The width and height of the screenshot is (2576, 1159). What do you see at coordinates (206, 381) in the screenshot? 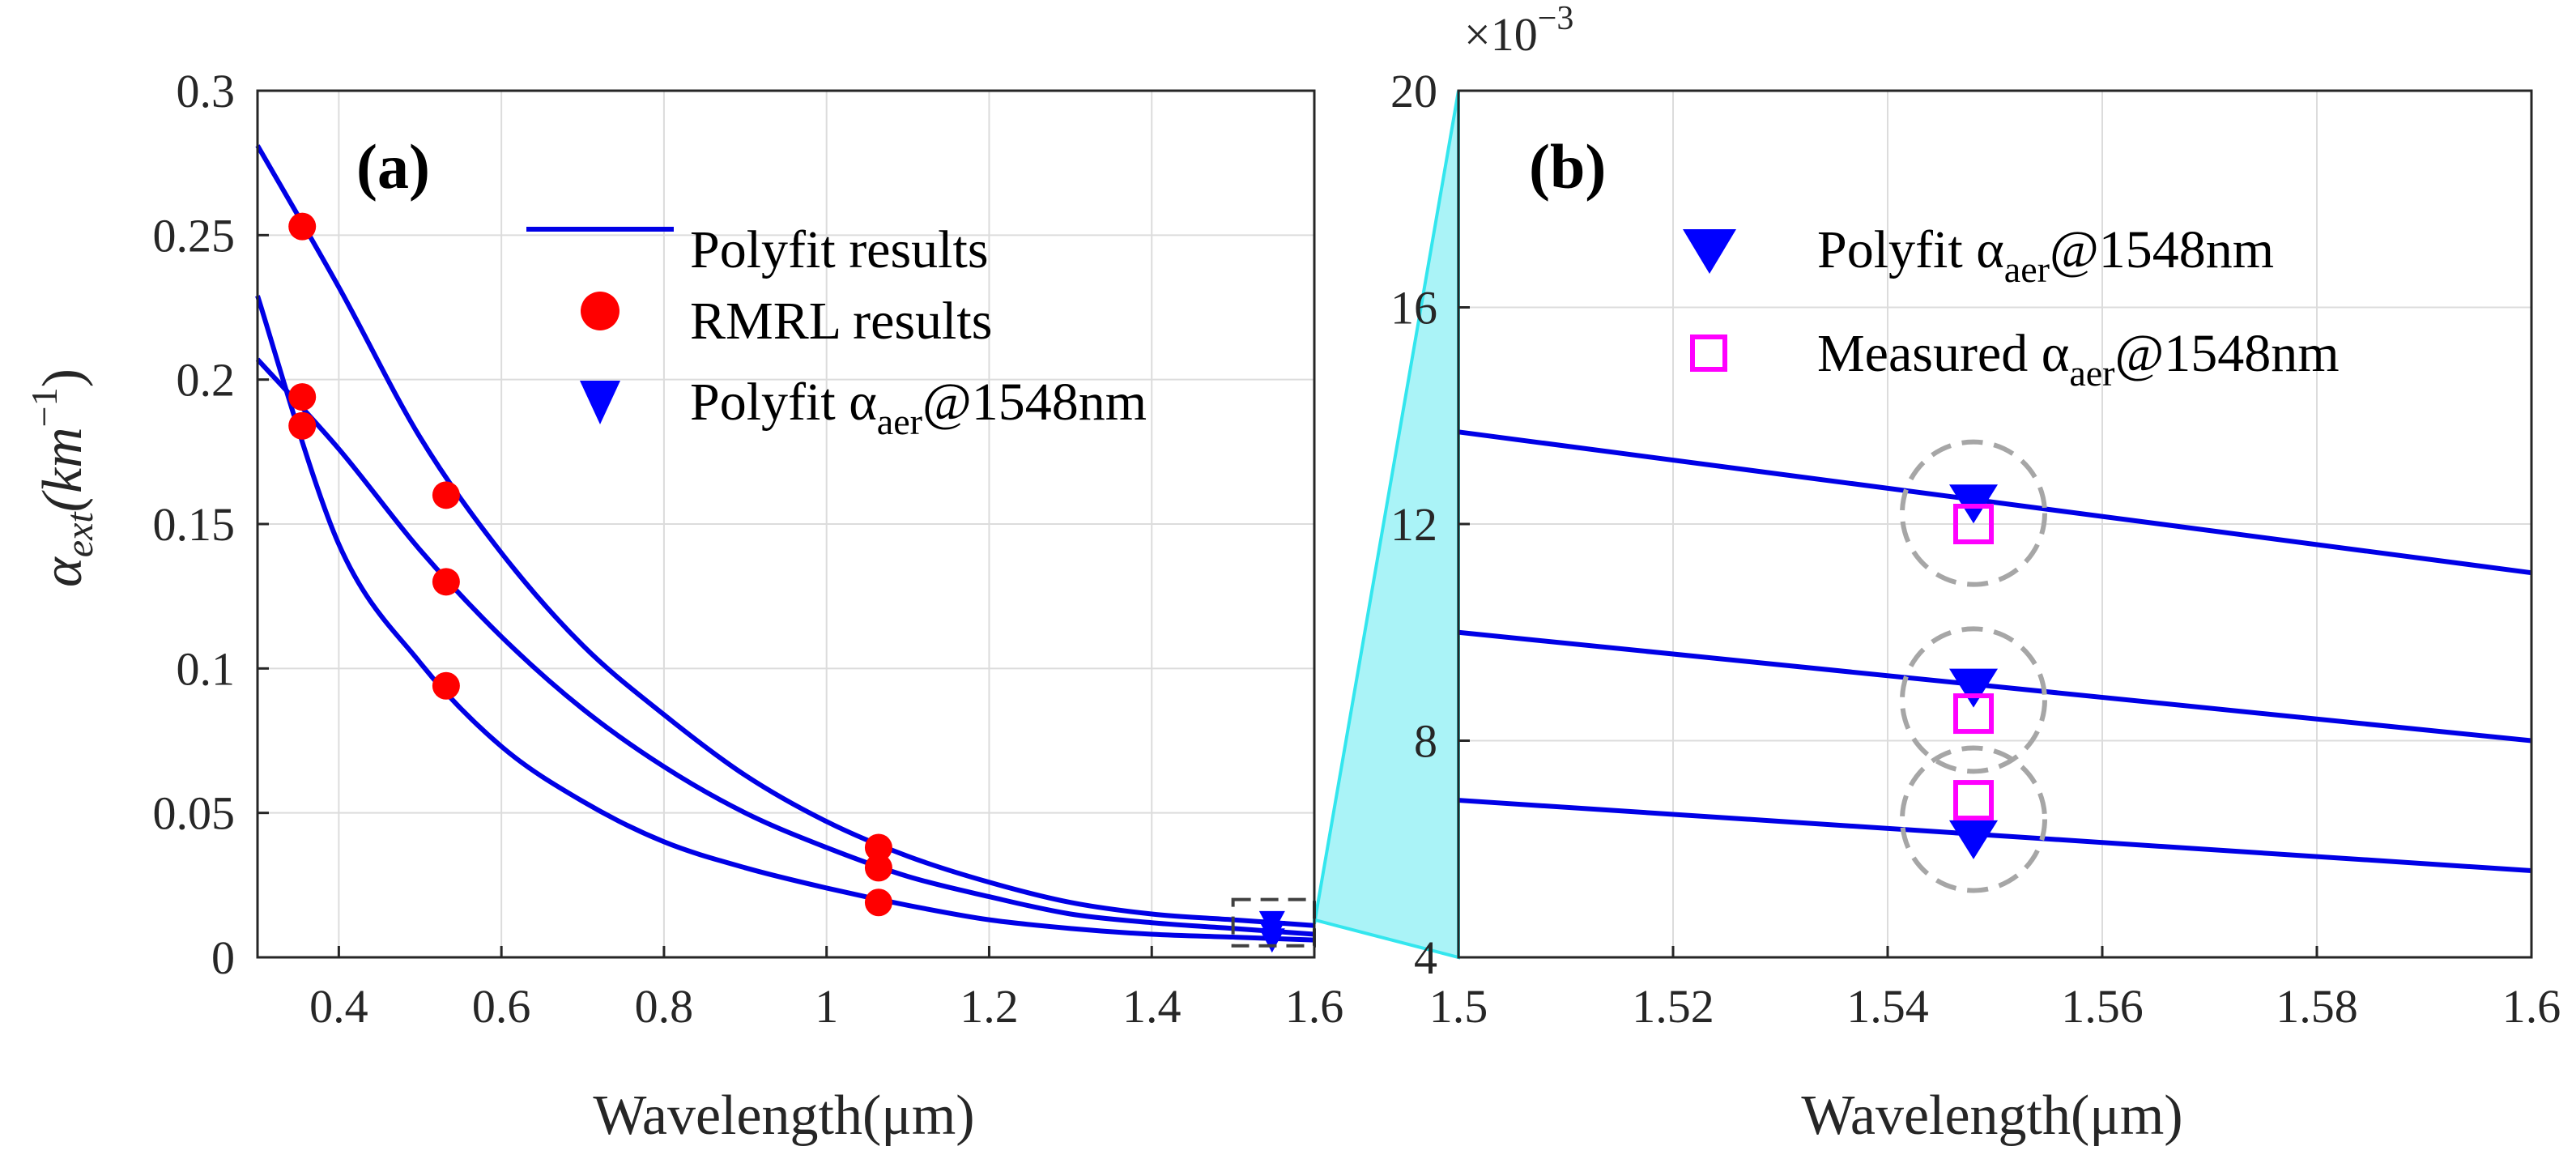
I see `y-tick-label: 0.2` at bounding box center [206, 381].